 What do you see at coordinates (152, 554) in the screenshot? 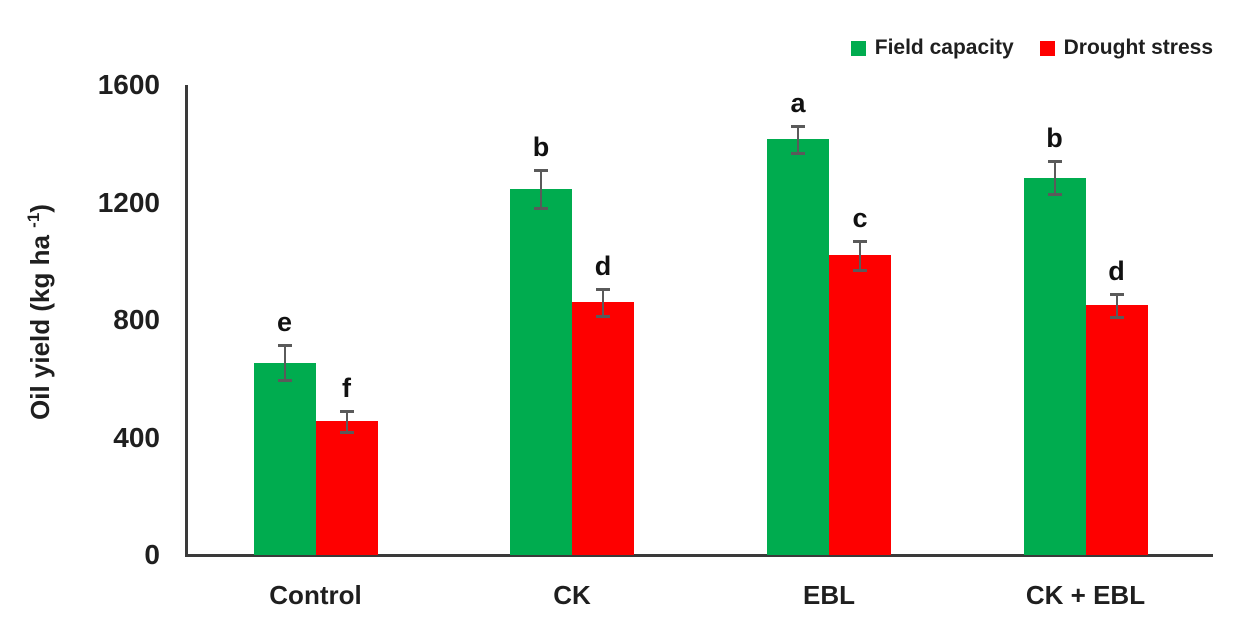
I see `y-tick-label: 0` at bounding box center [152, 554].